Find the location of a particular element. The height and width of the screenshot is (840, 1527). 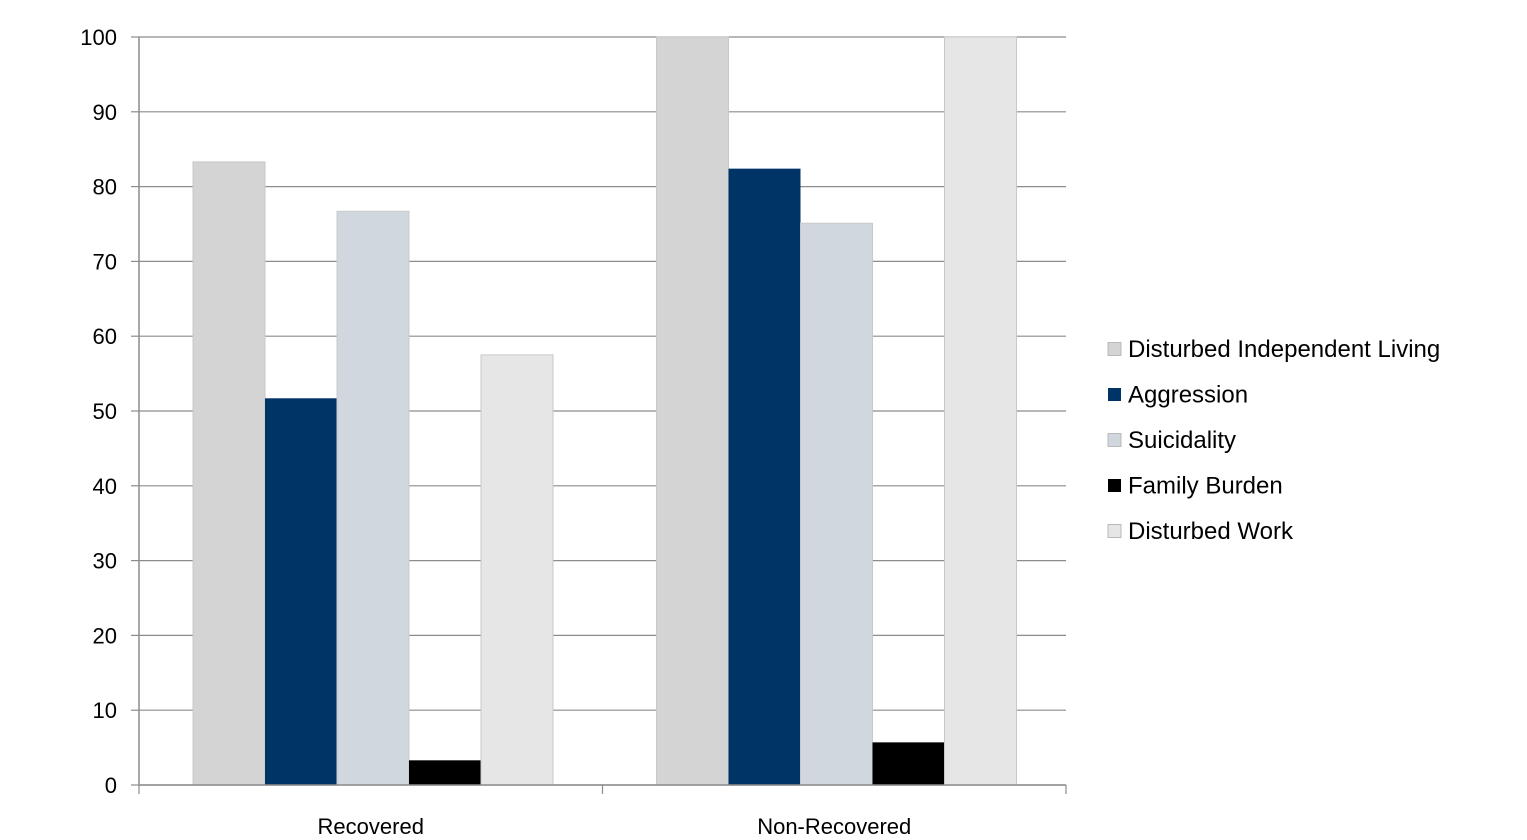

y-axis-tick-labels: 0 10 20 30 40 50 60 70 80 90 100 is located at coordinates (98, 411).